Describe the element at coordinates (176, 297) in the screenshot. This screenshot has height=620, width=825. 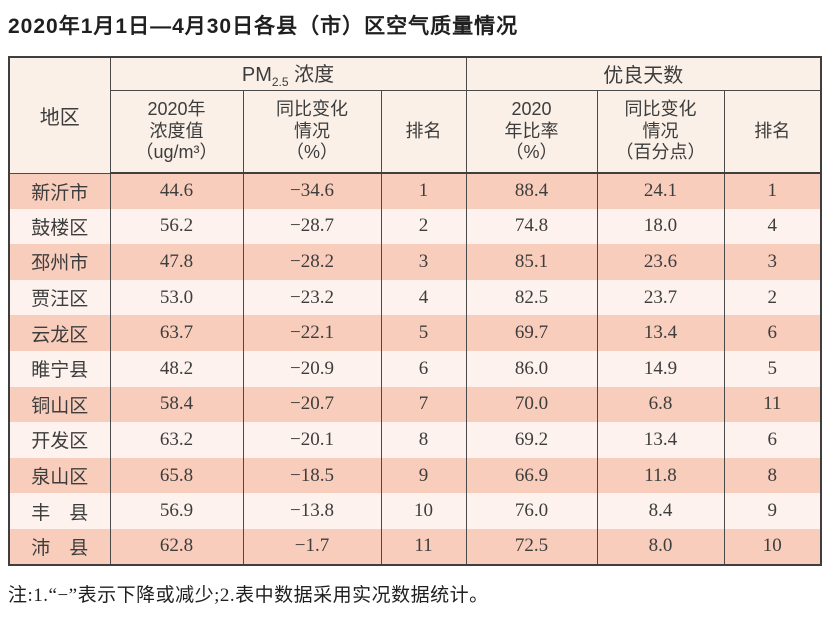
I see `pm-value-cell: 53.0` at that location.